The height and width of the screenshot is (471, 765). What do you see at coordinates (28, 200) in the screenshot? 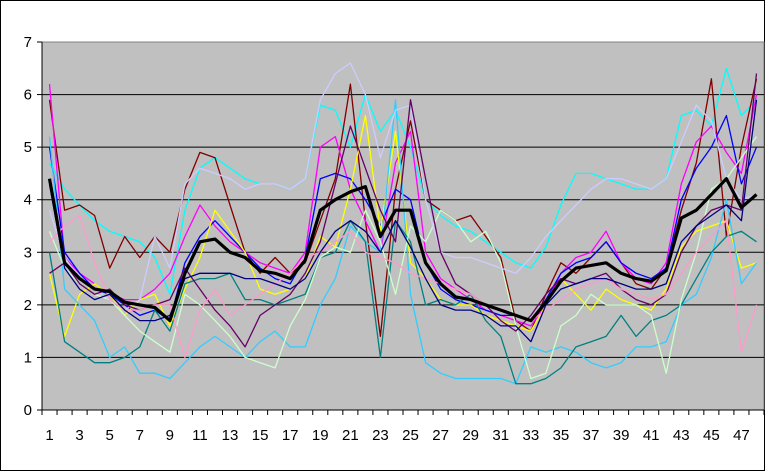
I see `y-tick-label: 4` at bounding box center [28, 200].